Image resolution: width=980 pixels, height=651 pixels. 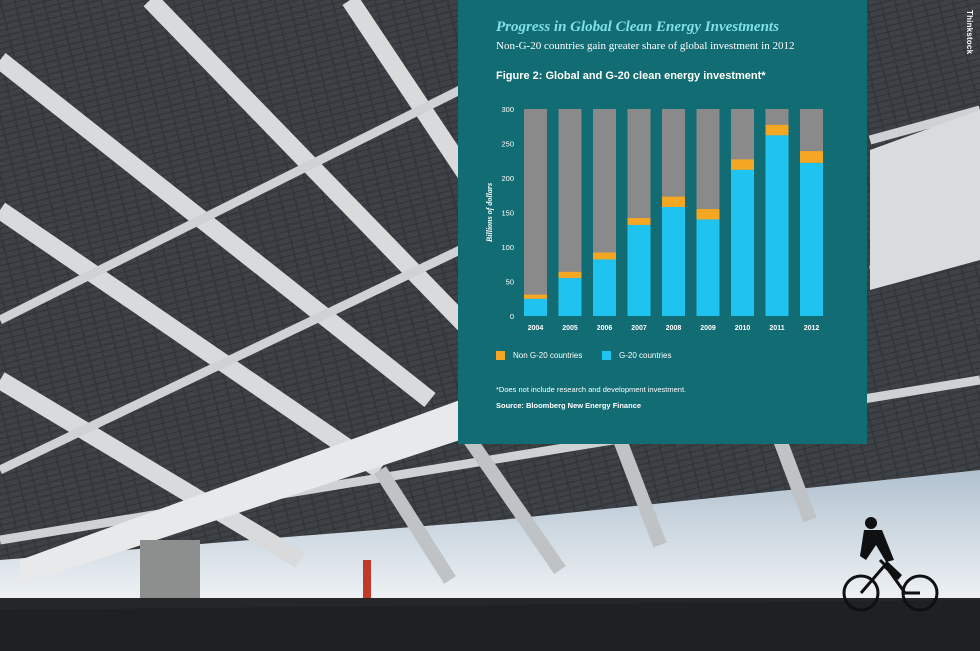 What do you see at coordinates (548, 355) in the screenshot?
I see `legend-label-non-g20: Non G-20 countries` at bounding box center [548, 355].